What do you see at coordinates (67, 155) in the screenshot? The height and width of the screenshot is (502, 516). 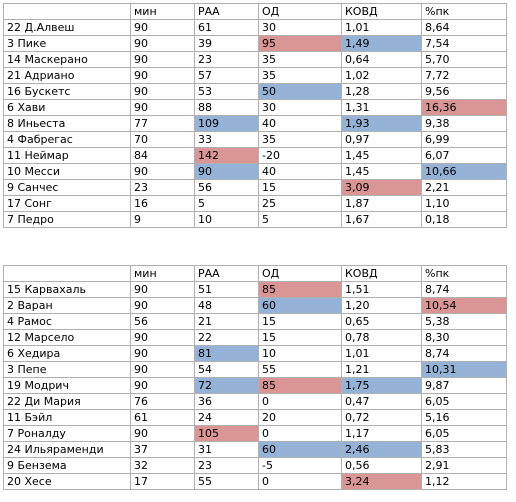 I see `cell-player: 11 Неймар` at bounding box center [67, 155].